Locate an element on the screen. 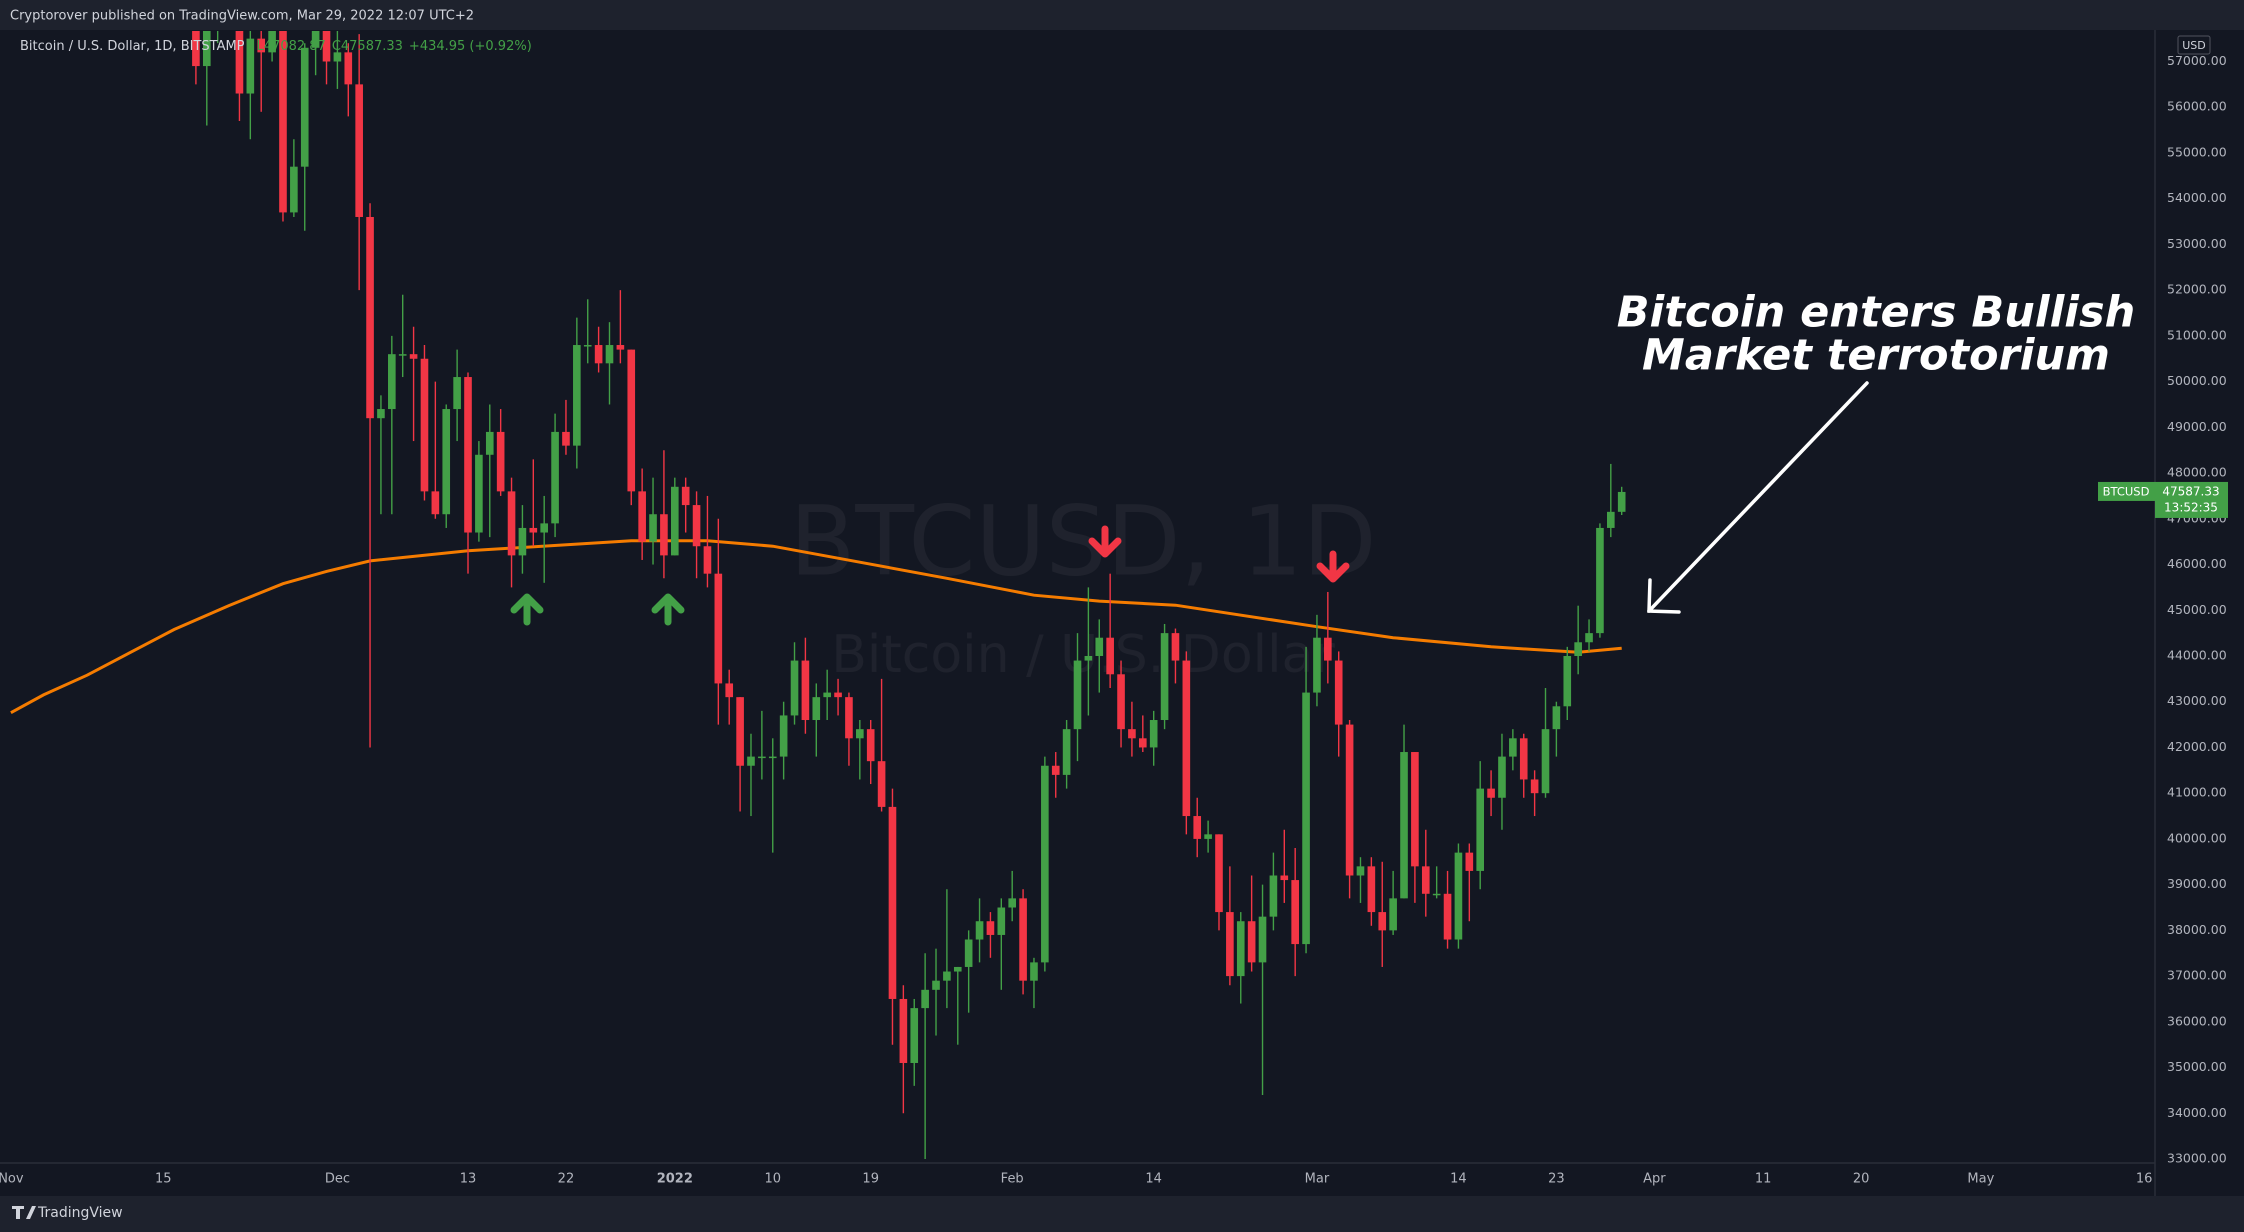  x-tick-label: May is located at coordinates (1980, 1179).